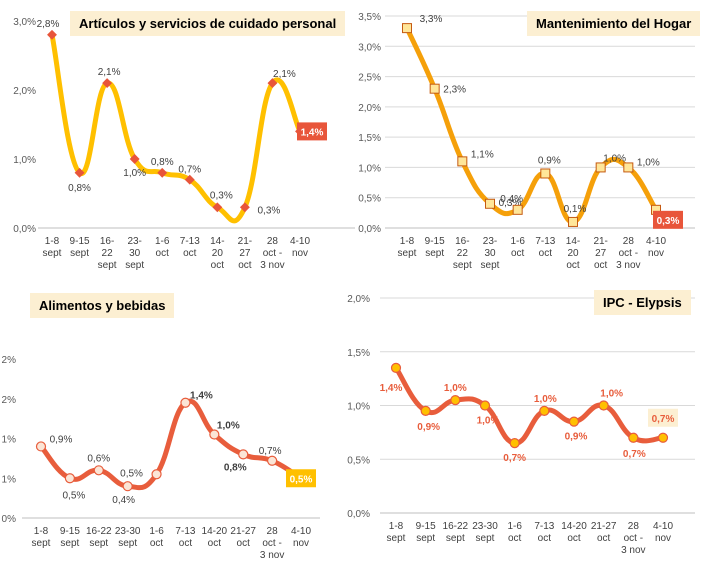 The width and height of the screenshot is (712, 577). Describe the element at coordinates (284, 74) in the screenshot. I see `data-label: 2,1%` at that location.